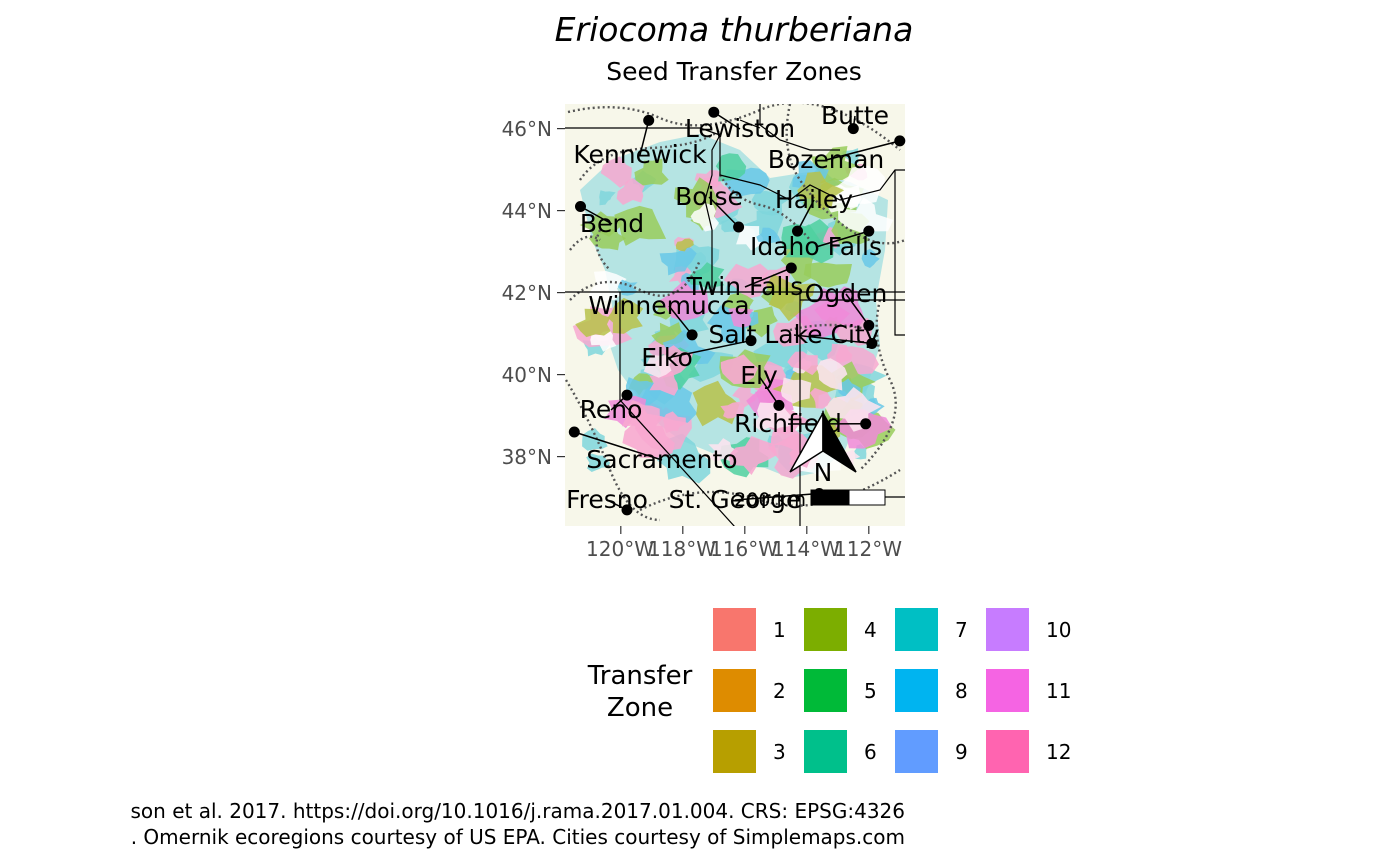 This screenshot has width=1400, height=865. What do you see at coordinates (526, 293) in the screenshot?
I see `y-tick-42: 42°N` at bounding box center [526, 293].